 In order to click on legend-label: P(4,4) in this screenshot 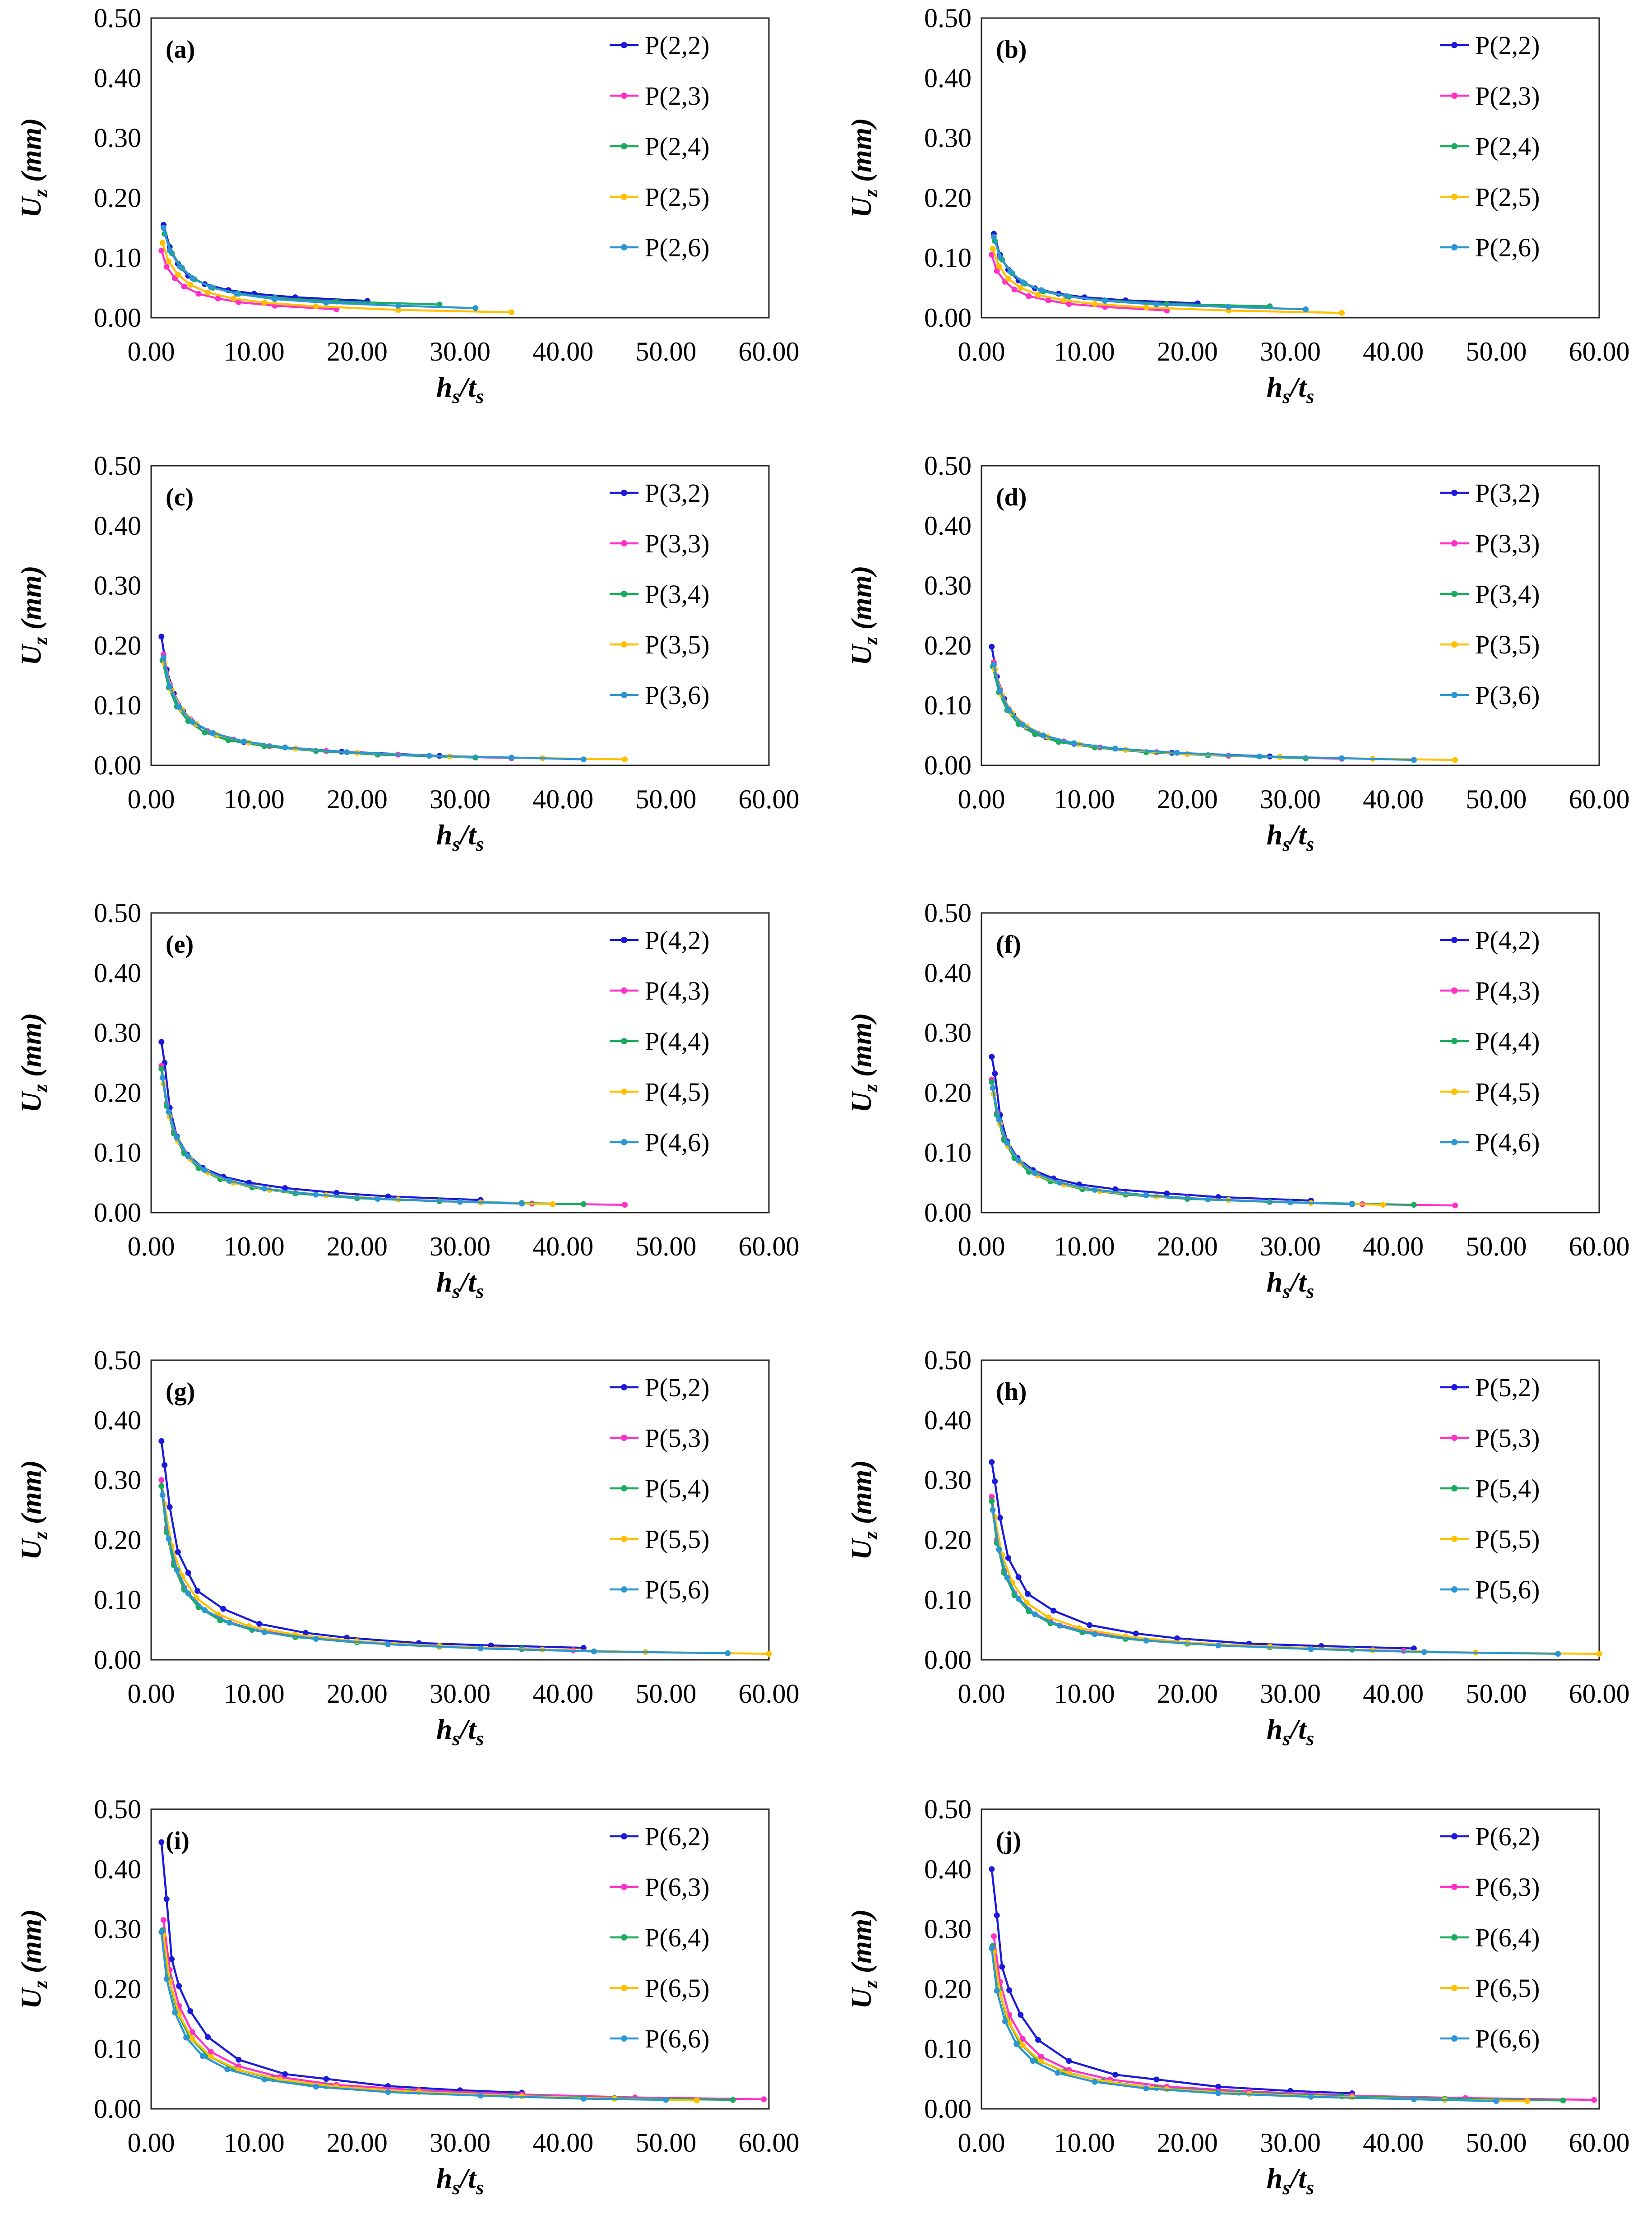, I will do `click(1507, 1041)`.